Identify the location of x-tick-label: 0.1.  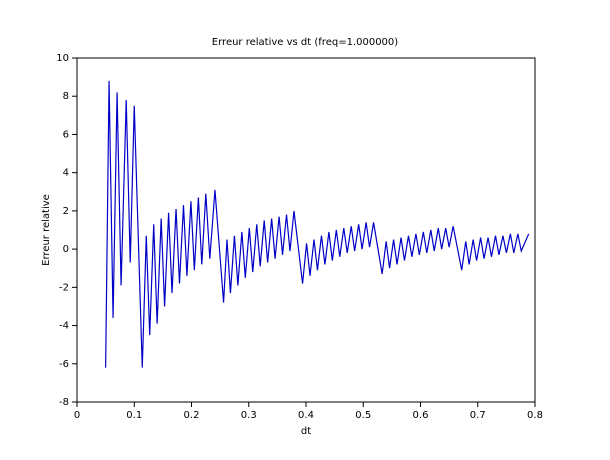
(134, 415).